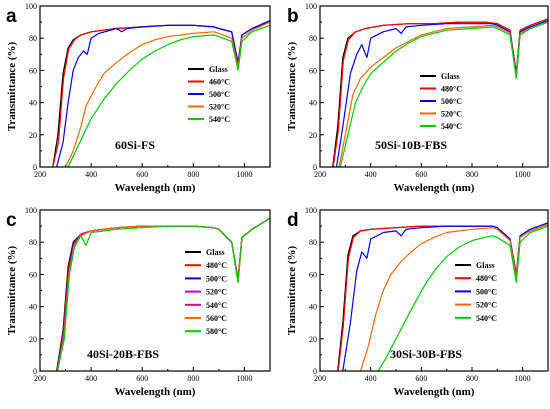 The height and width of the screenshot is (409, 550). Describe the element at coordinates (216, 318) in the screenshot. I see `legend-label: 560°C` at that location.